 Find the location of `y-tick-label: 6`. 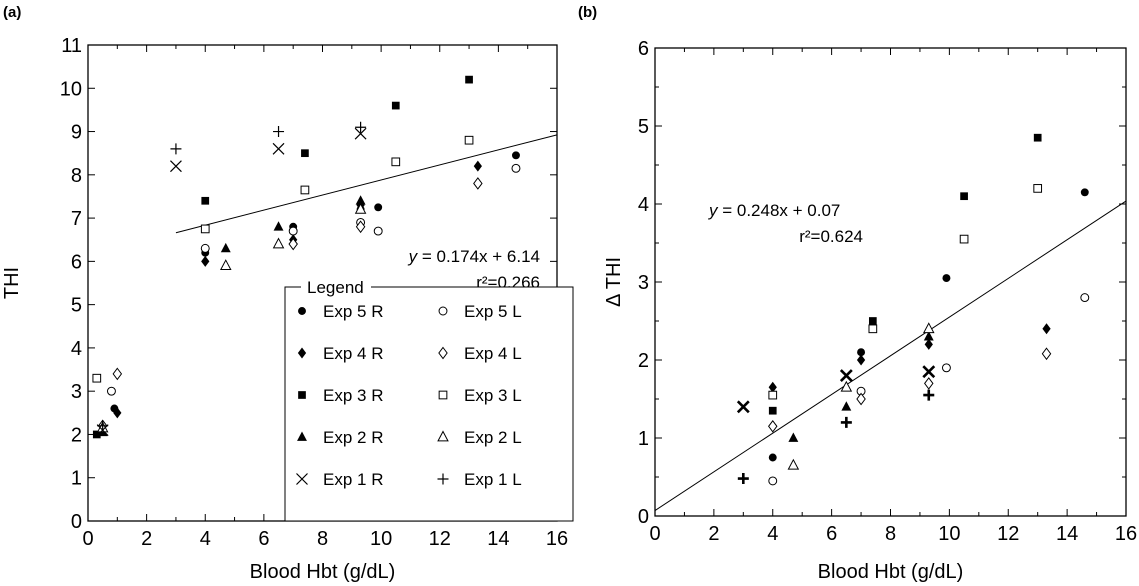

y-tick-label: 6 is located at coordinates (76, 262).